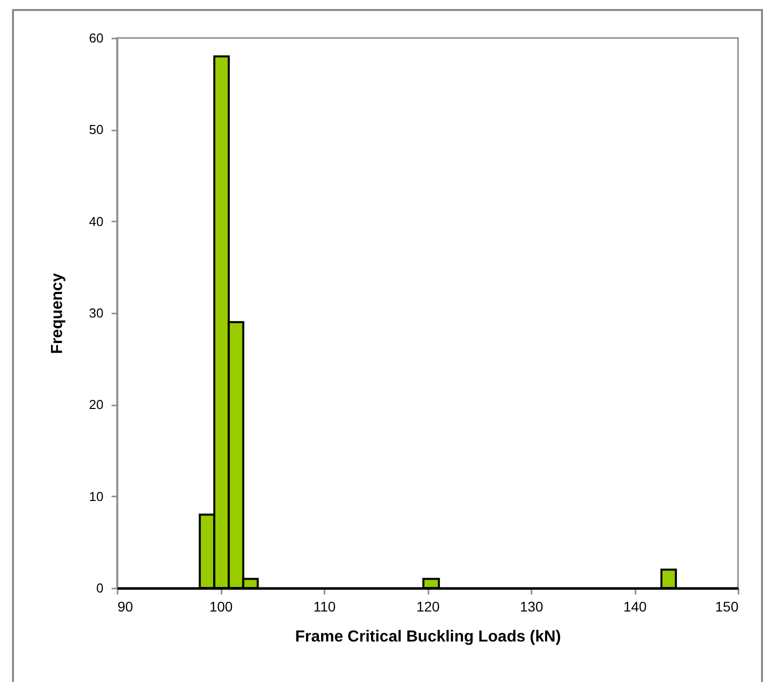  What do you see at coordinates (96, 496) in the screenshot?
I see `y-tick-label: 10` at bounding box center [96, 496].